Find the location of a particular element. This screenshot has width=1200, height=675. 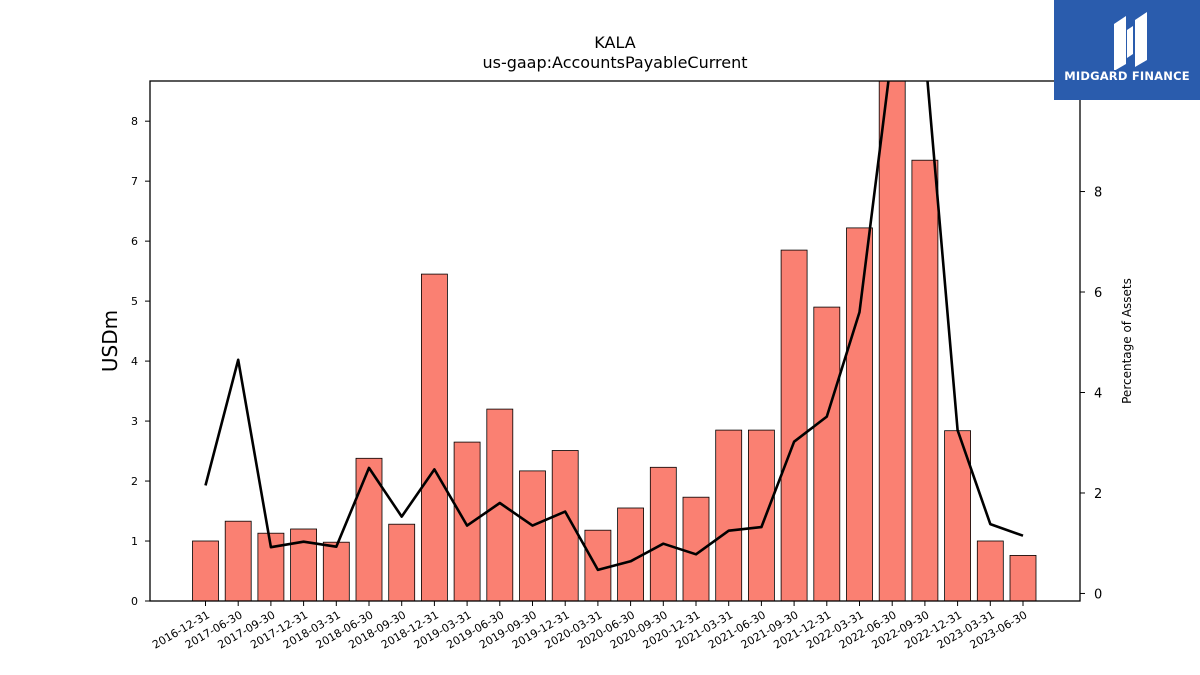

chart-title: KALA is located at coordinates (614, 42).